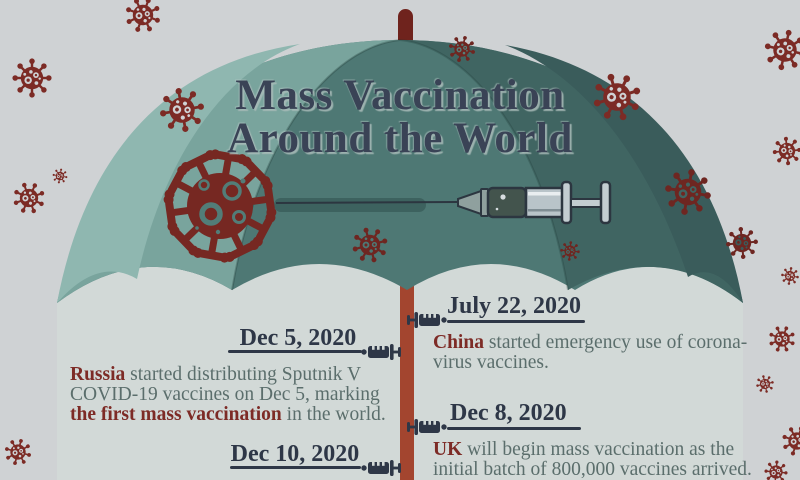  I want to click on text-line: virus vaccines., so click(491, 362).